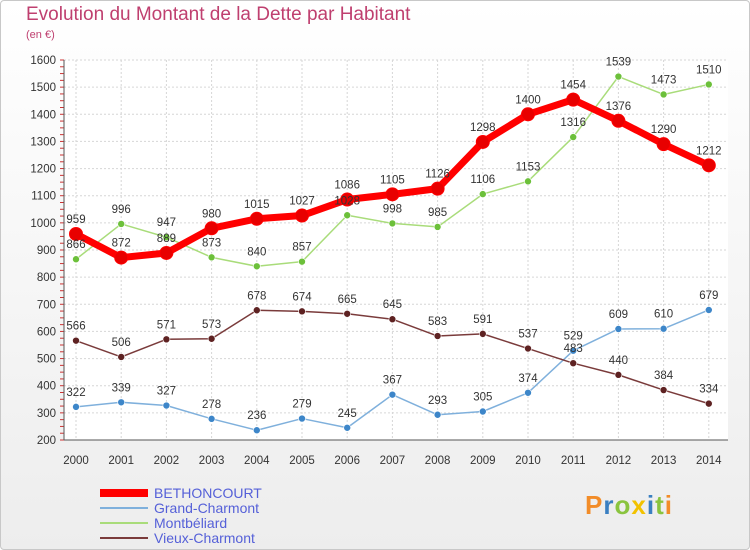 The image size is (750, 550). I want to click on data-label: 959, so click(75, 220).